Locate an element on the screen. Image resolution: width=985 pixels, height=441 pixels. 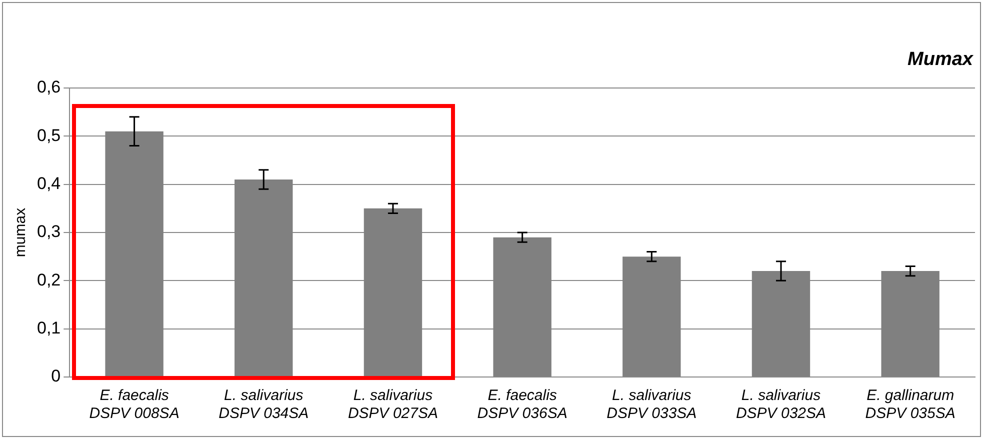
y-tick-label: 0,2 is located at coordinates (48, 280).